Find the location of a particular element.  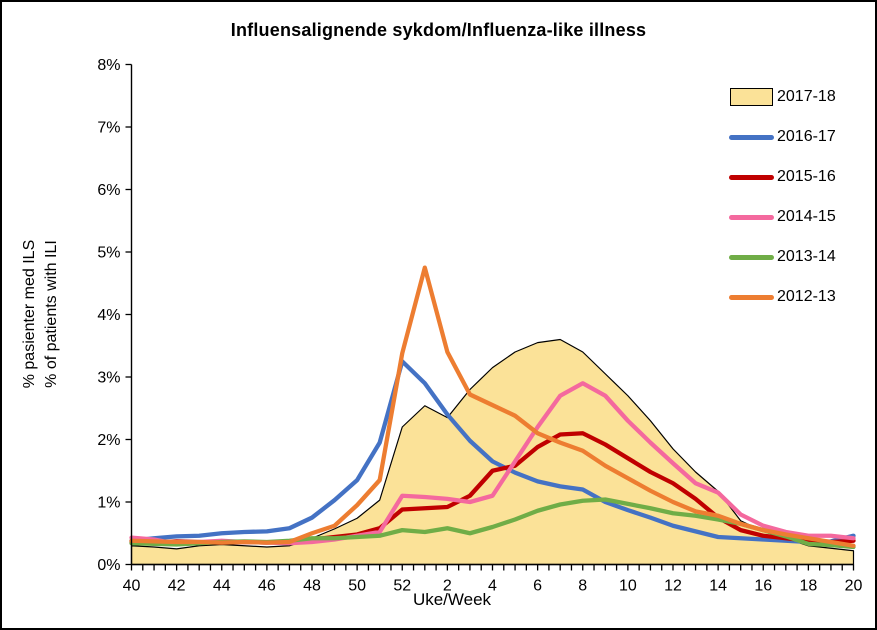

y-tick-label: 4% is located at coordinates (108, 315).